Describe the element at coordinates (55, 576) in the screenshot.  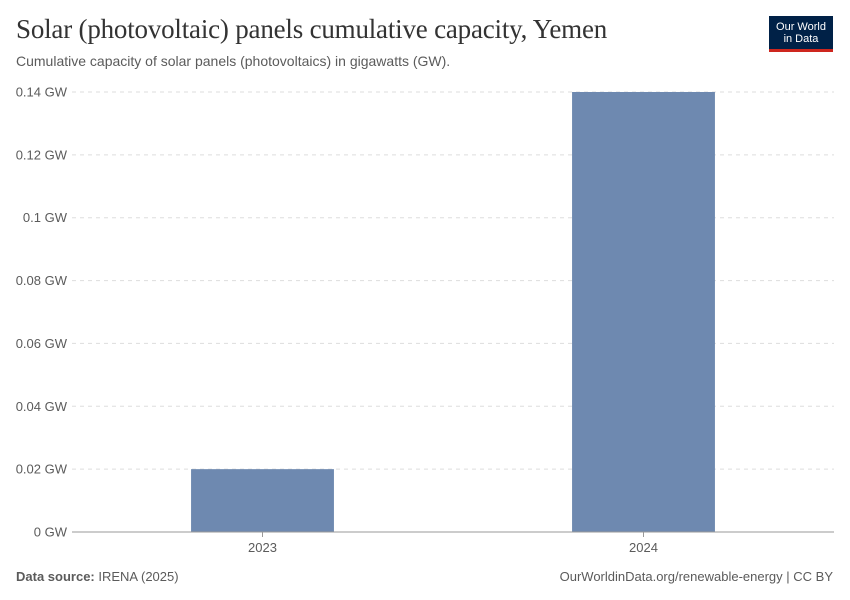
I see `data-source-label: Data source:` at that location.